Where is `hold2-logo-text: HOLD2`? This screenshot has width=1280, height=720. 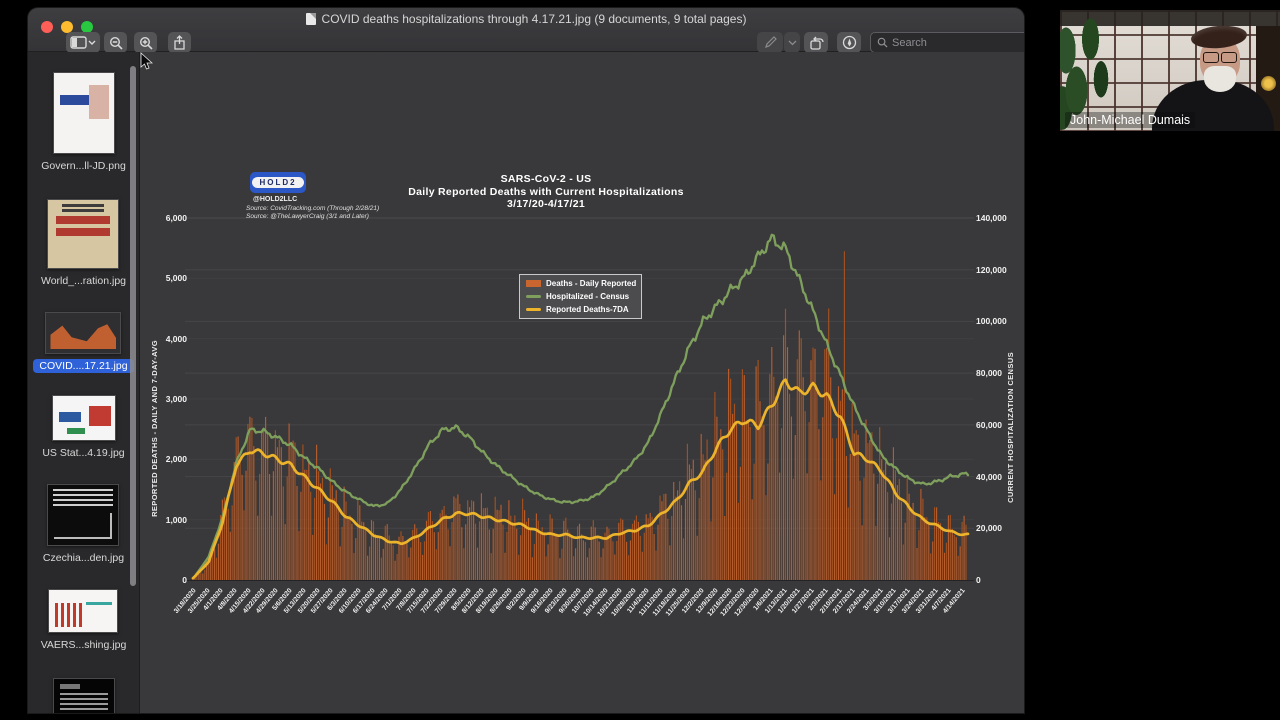 hold2-logo-text: HOLD2 is located at coordinates (278, 182).